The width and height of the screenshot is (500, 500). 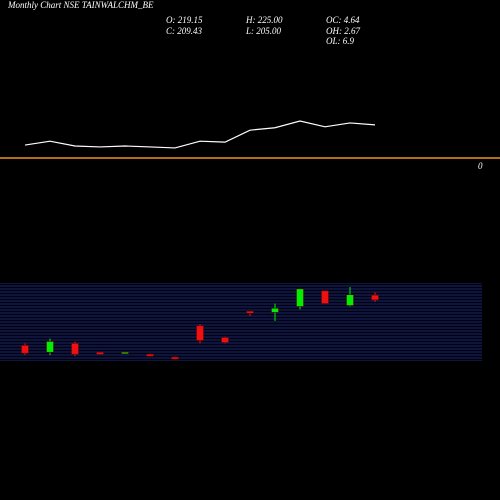 I want to click on ohlc-stat: OL: 6.9, so click(x=340, y=41).